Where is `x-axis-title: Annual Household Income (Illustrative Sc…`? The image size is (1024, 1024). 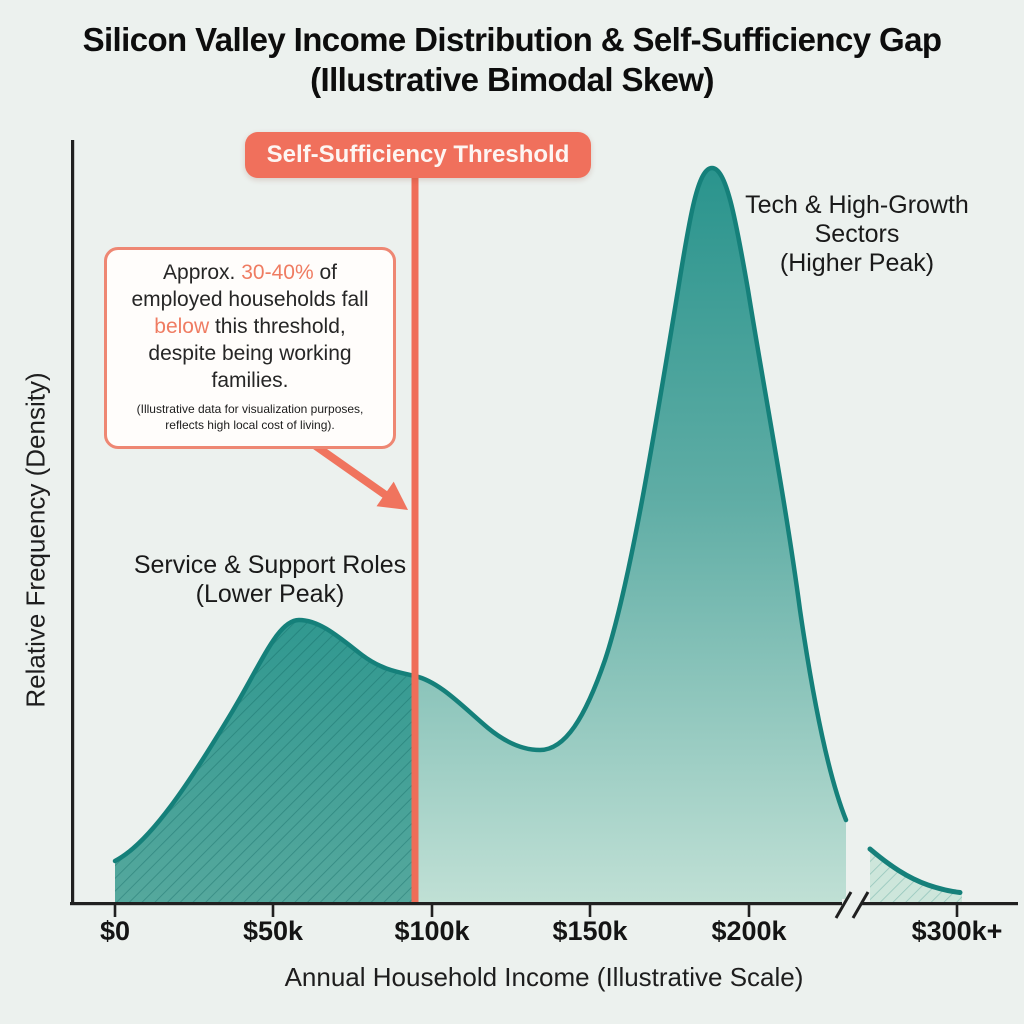 x-axis-title: Annual Household Income (Illustrative Sc… is located at coordinates (544, 977).